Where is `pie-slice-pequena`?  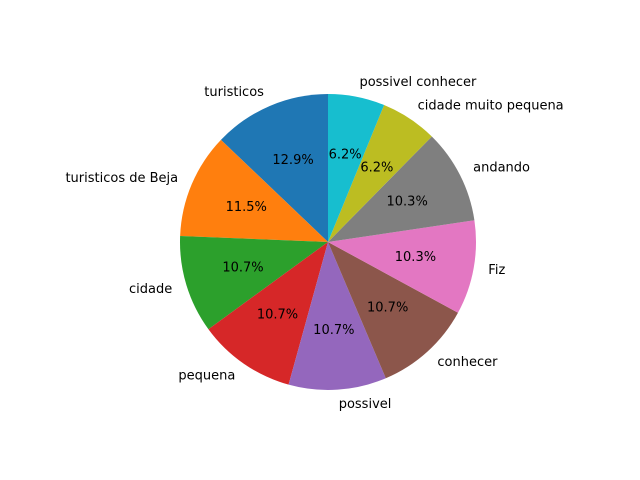
pie-slice-pequena is located at coordinates (268, 313).